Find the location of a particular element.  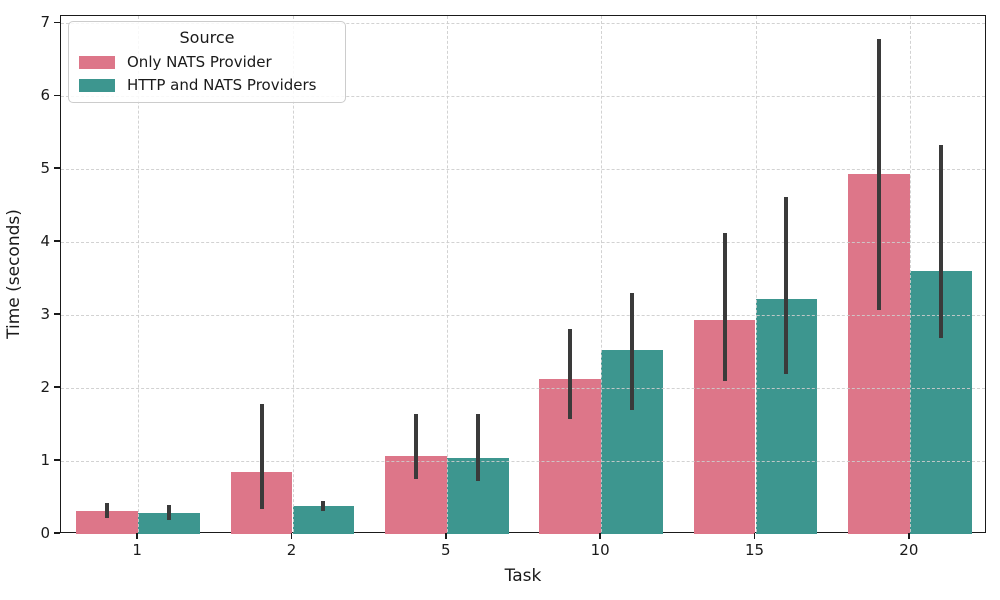

y-tick-label: 2 is located at coordinates (45, 387).